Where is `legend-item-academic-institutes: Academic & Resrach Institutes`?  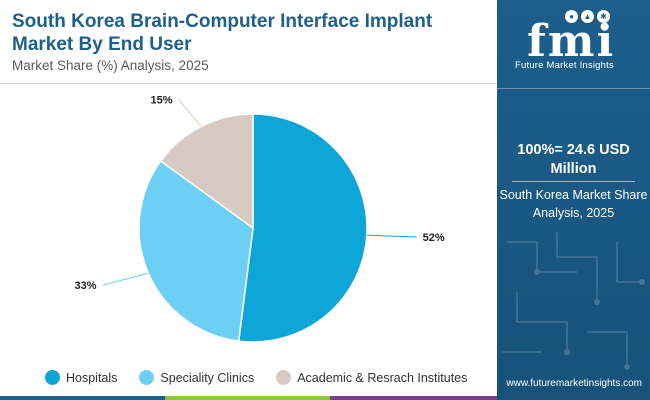
legend-item-academic-institutes: Academic & Resrach Institutes is located at coordinates (371, 377).